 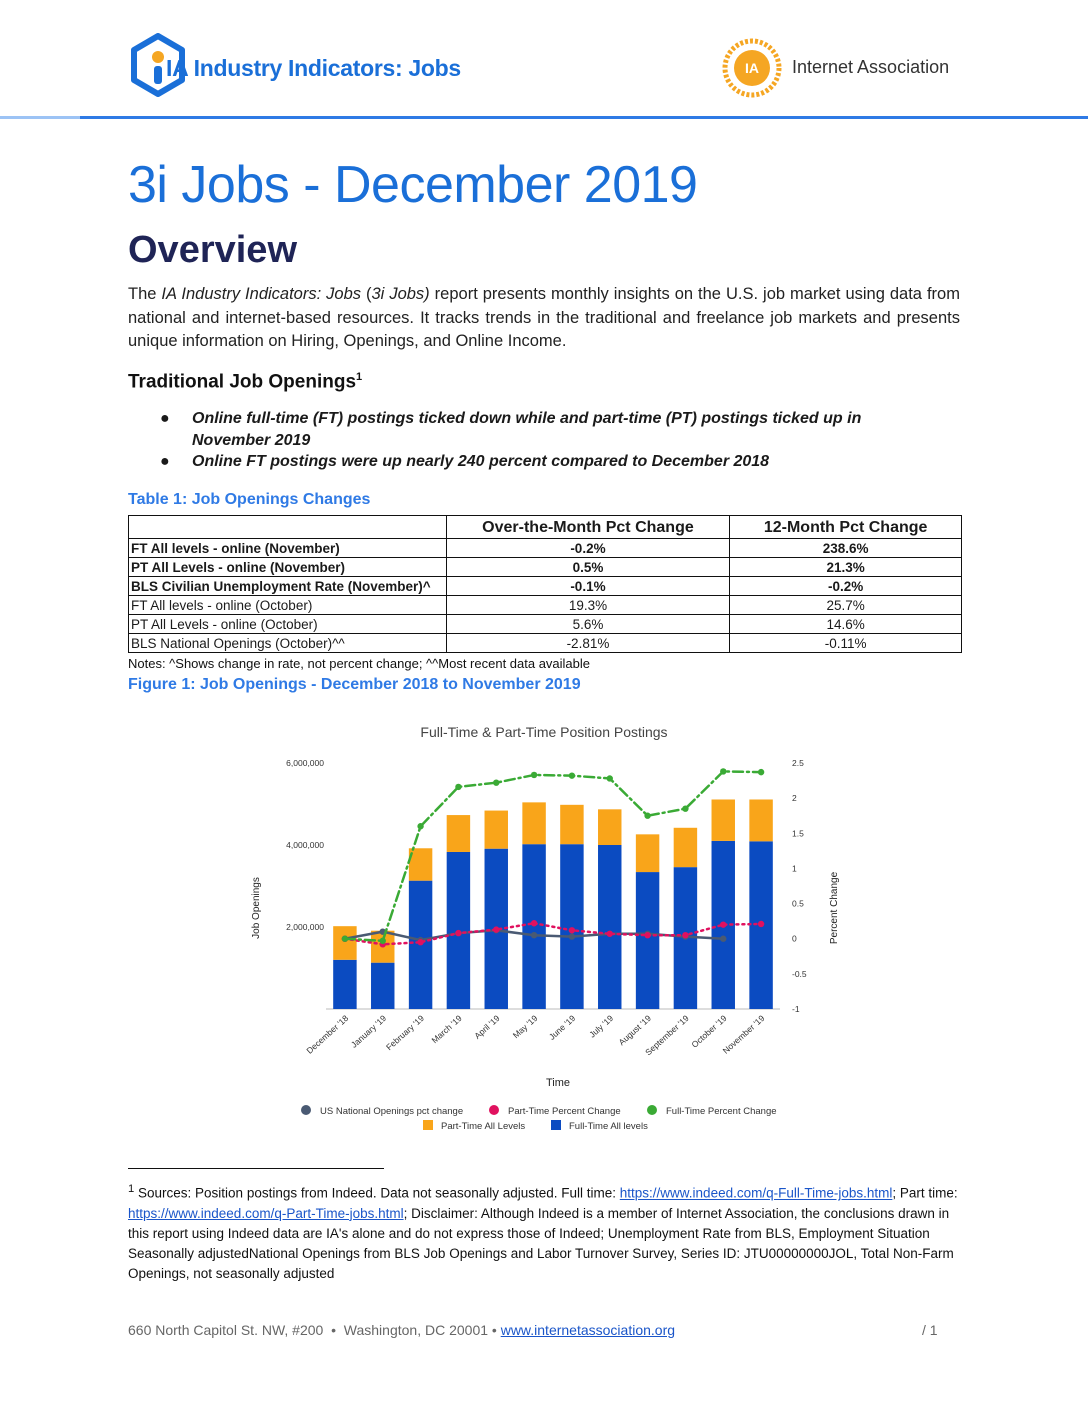 What do you see at coordinates (588, 1330) in the screenshot?
I see `website-link: www.internetassociation.org` at bounding box center [588, 1330].